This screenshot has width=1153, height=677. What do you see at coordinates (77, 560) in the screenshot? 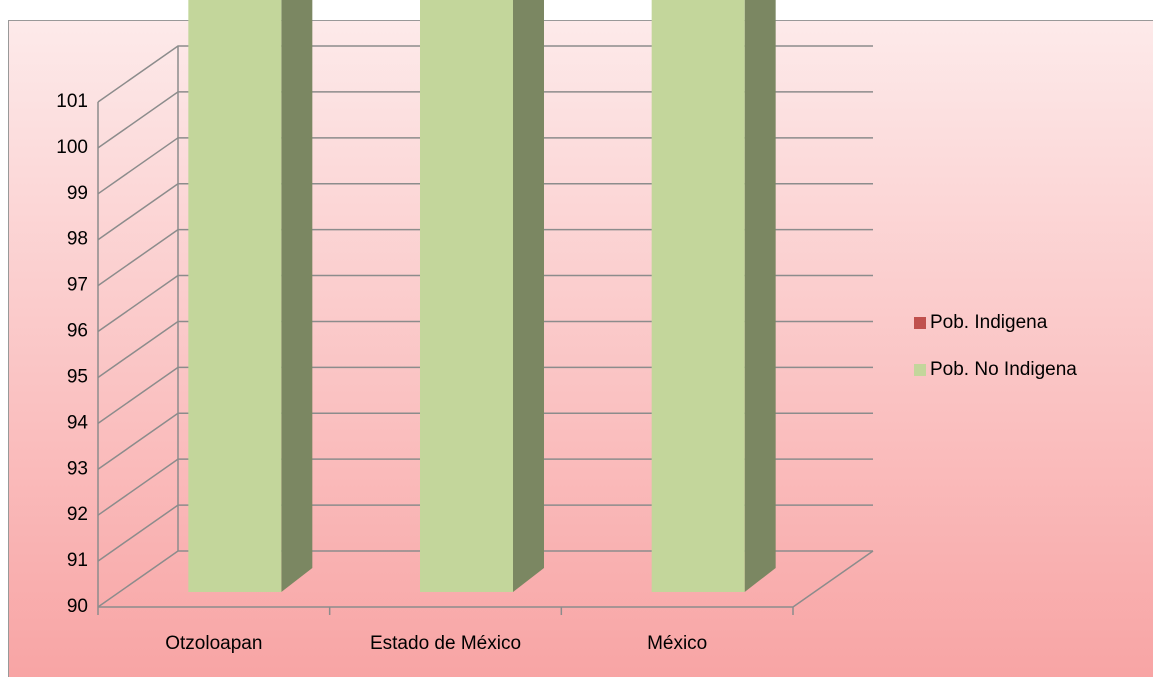
I see `y-tick-label: 91` at bounding box center [77, 560].